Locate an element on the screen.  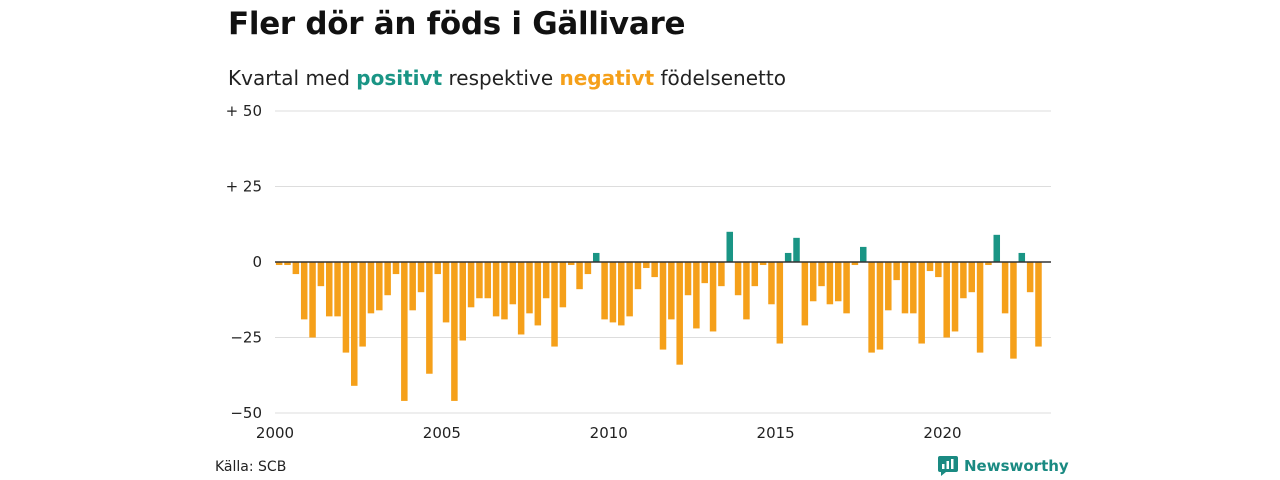
subtitle-negative: negativt is located at coordinates (607, 78).